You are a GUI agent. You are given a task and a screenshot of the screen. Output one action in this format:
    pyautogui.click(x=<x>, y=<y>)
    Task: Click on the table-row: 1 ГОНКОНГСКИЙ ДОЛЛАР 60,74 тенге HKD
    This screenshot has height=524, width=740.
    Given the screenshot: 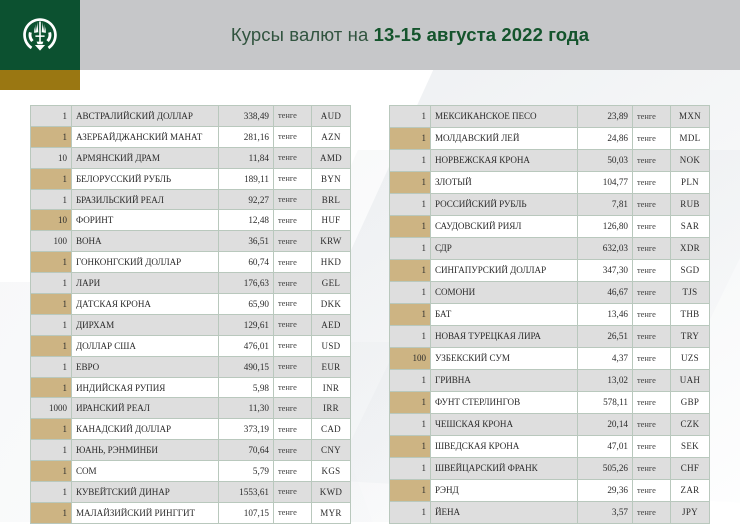 What is the action you would take?
    pyautogui.click(x=190, y=262)
    